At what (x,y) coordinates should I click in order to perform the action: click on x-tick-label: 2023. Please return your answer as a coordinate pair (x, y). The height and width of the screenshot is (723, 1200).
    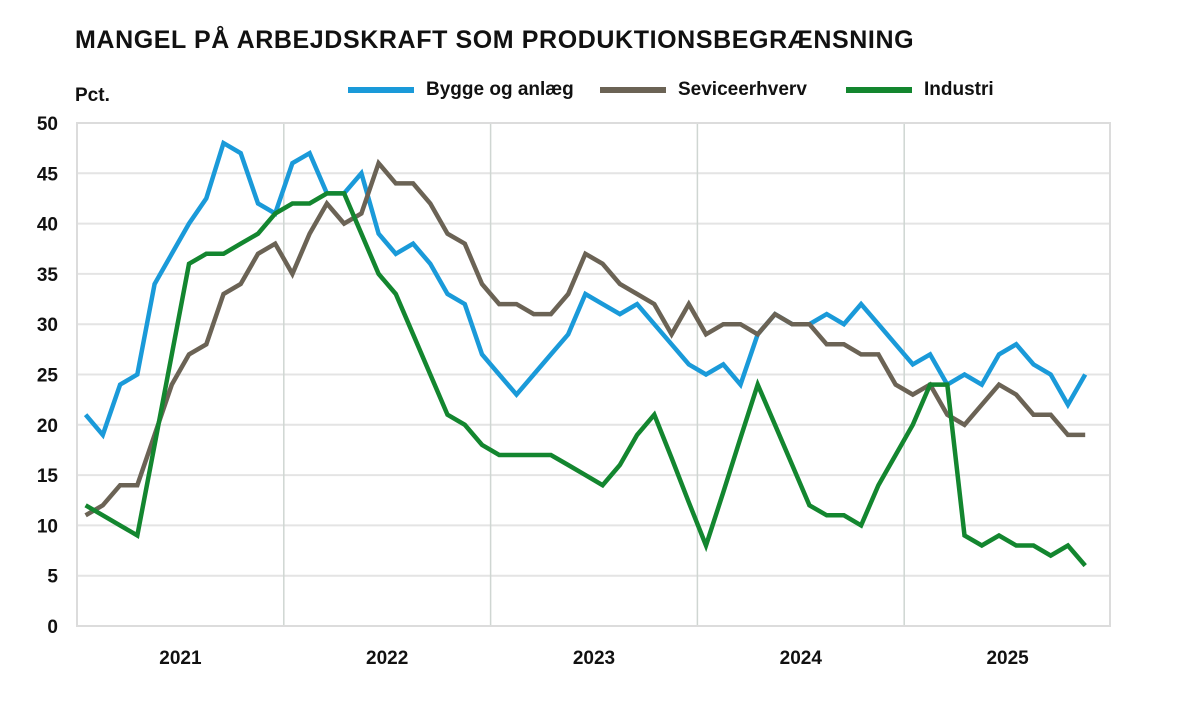
    Looking at the image, I should click on (594, 658).